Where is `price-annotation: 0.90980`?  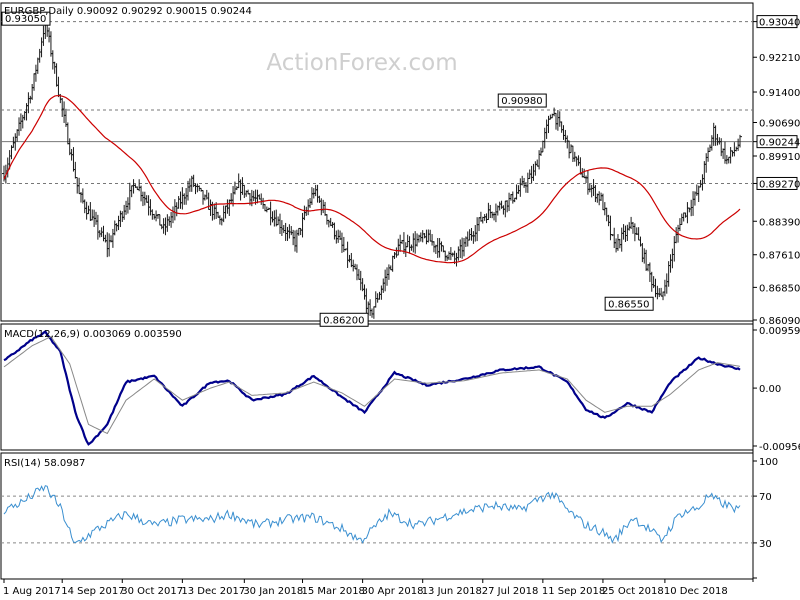
price-annotation: 0.90980 is located at coordinates (522, 100).